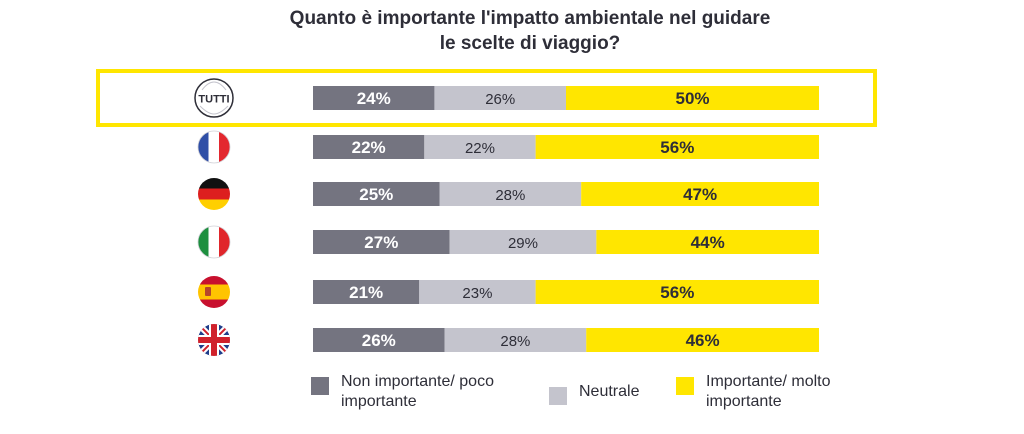 The height and width of the screenshot is (434, 1024). Describe the element at coordinates (530, 43) in the screenshot. I see `chart-title-line-2: le scelte di viaggio?` at that location.